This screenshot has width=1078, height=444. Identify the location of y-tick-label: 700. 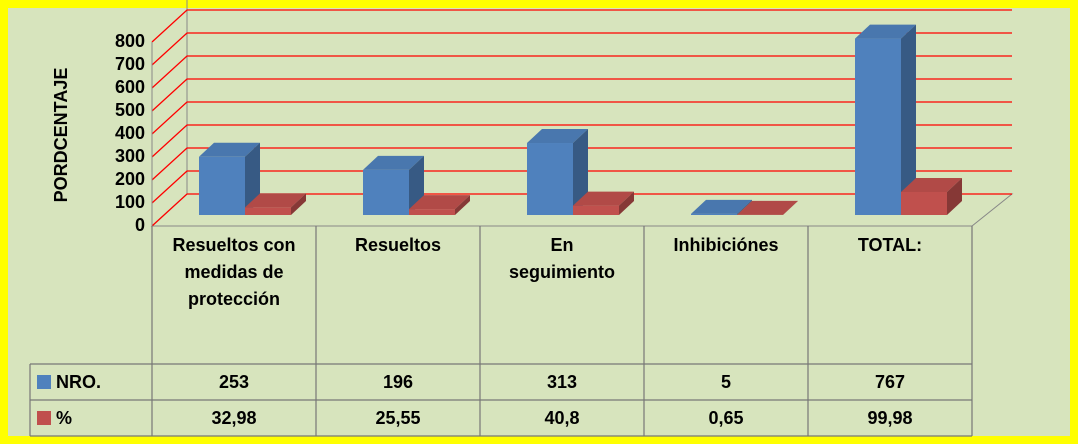
(130, 64).